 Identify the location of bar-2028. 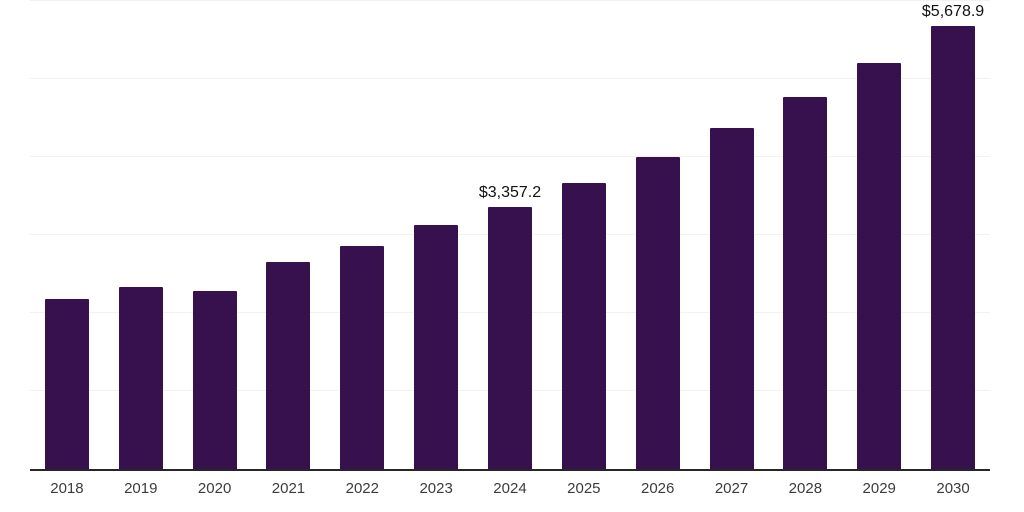
(805, 283).